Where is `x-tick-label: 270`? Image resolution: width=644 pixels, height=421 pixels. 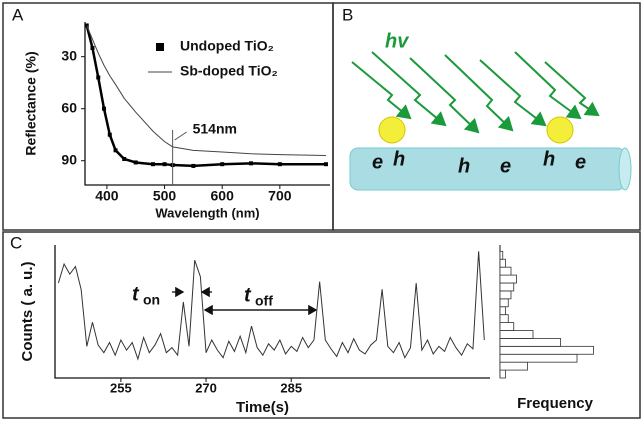 x-tick-label: 270 is located at coordinates (206, 387).